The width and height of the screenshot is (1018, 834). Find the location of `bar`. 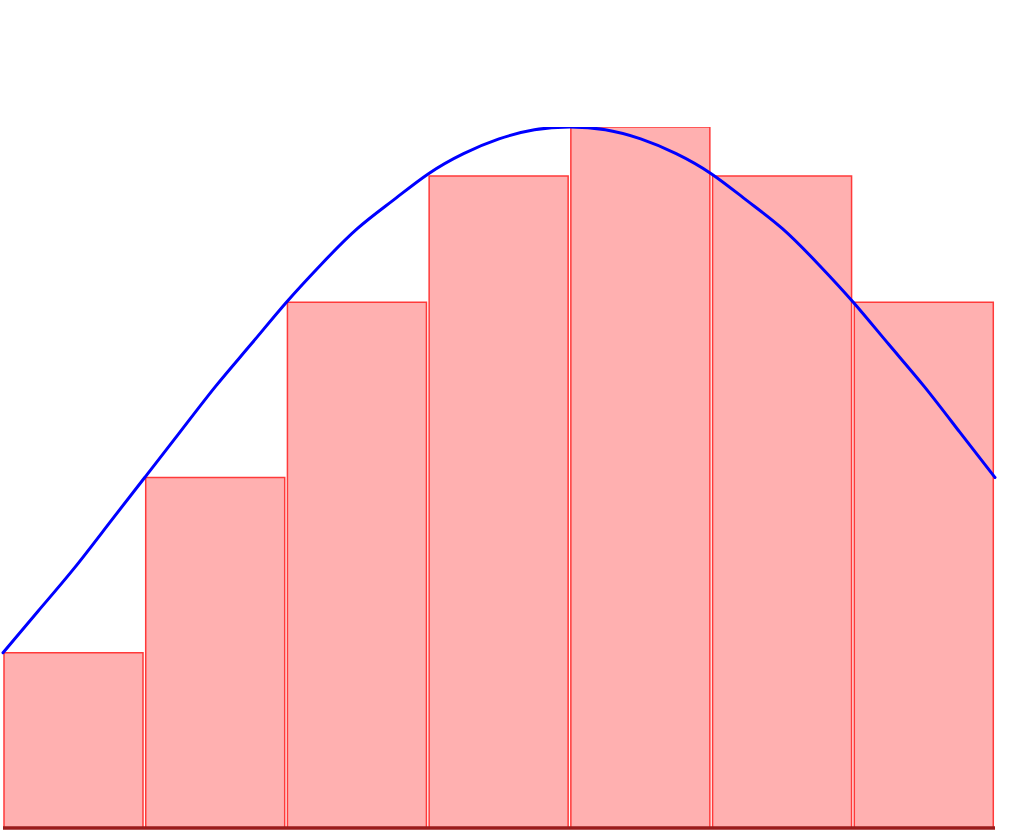

bar is located at coordinates (924, 564).